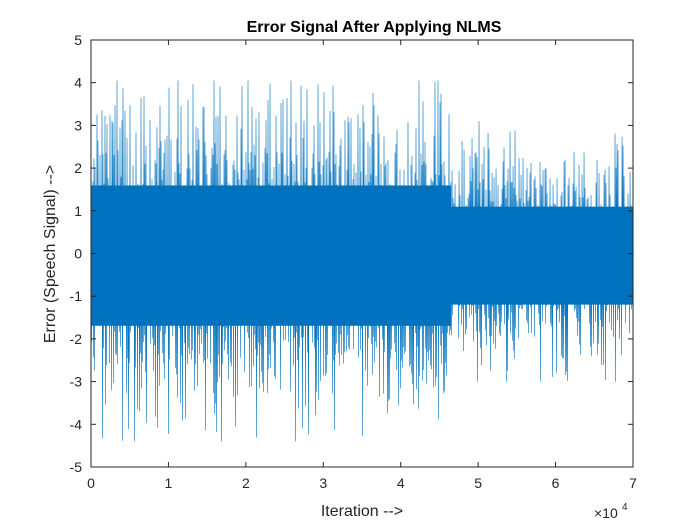  I want to click on y-tick-label: 4, so click(78, 83).